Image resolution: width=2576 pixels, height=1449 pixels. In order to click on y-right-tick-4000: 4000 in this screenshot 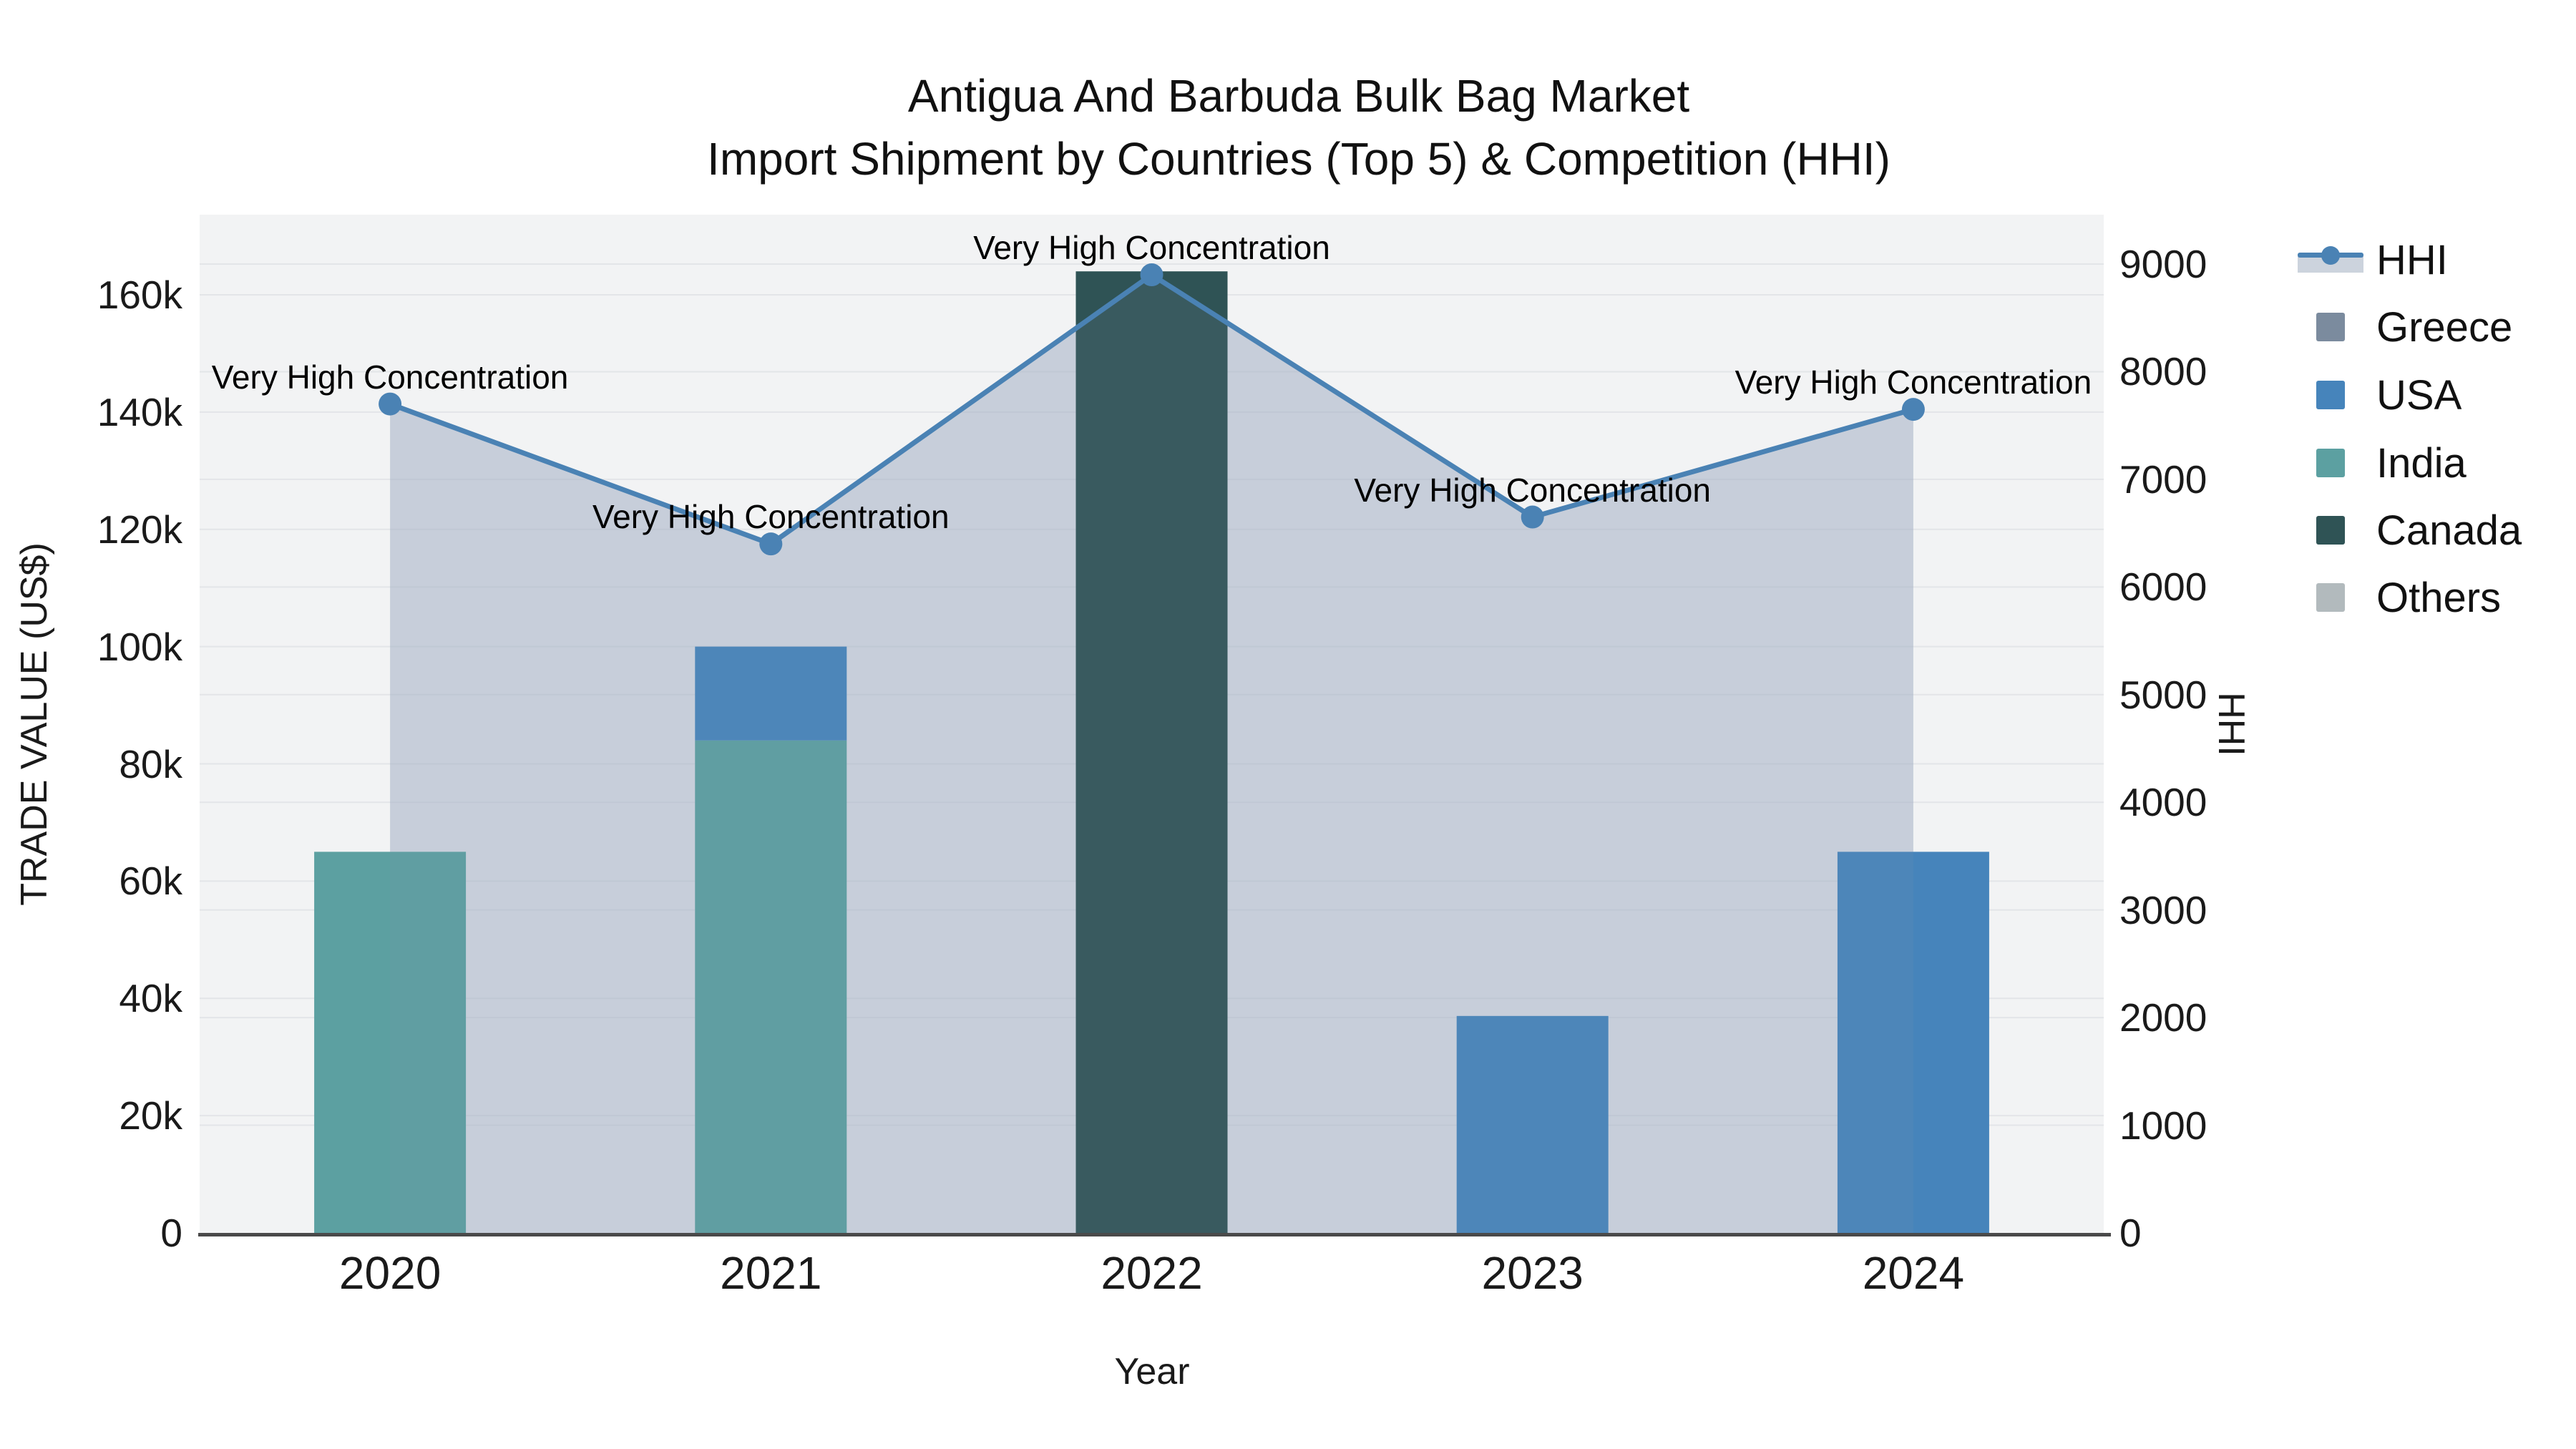, I will do `click(2163, 802)`.